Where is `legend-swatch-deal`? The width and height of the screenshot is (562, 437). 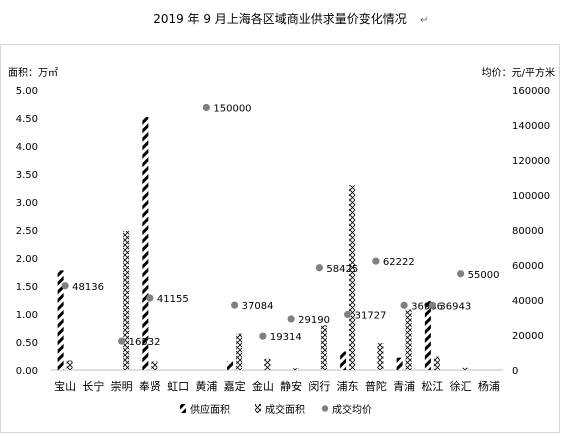 legend-swatch-deal is located at coordinates (258, 408).